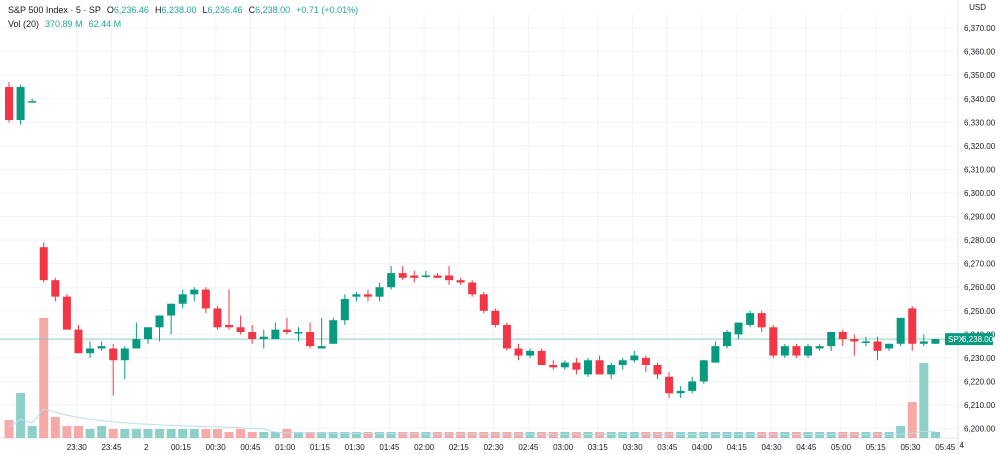 This screenshot has height=454, width=1000. What do you see at coordinates (980, 146) in the screenshot?
I see `y-tick-label: 6,320.00` at bounding box center [980, 146].